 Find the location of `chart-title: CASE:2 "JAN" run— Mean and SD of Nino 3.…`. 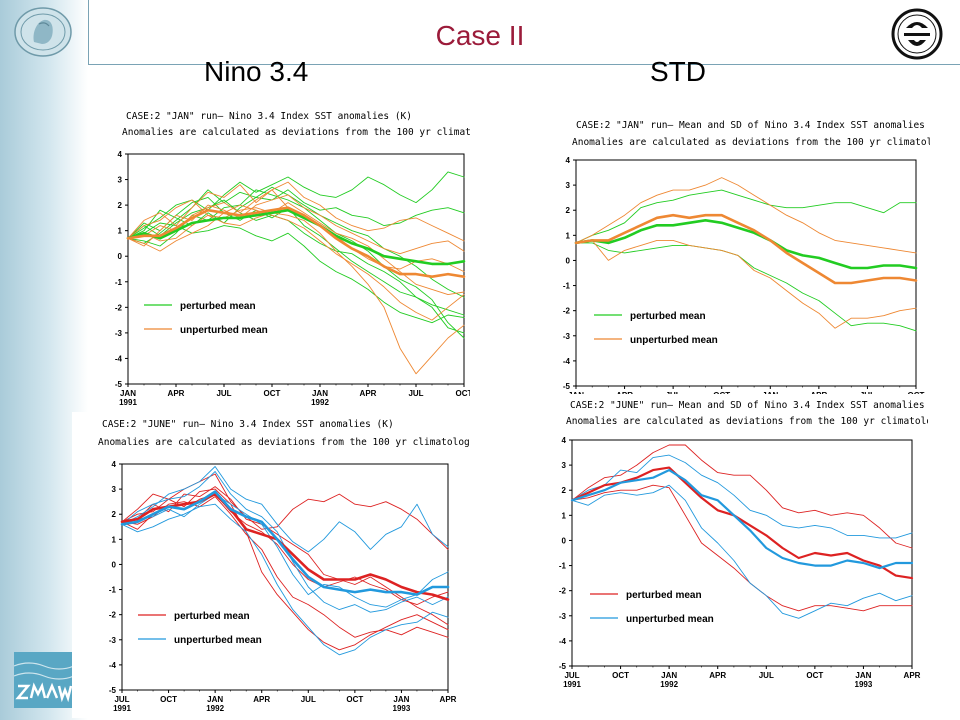

chart-title: CASE:2 "JAN" run— Mean and SD of Nino 3.… is located at coordinates (753, 125).